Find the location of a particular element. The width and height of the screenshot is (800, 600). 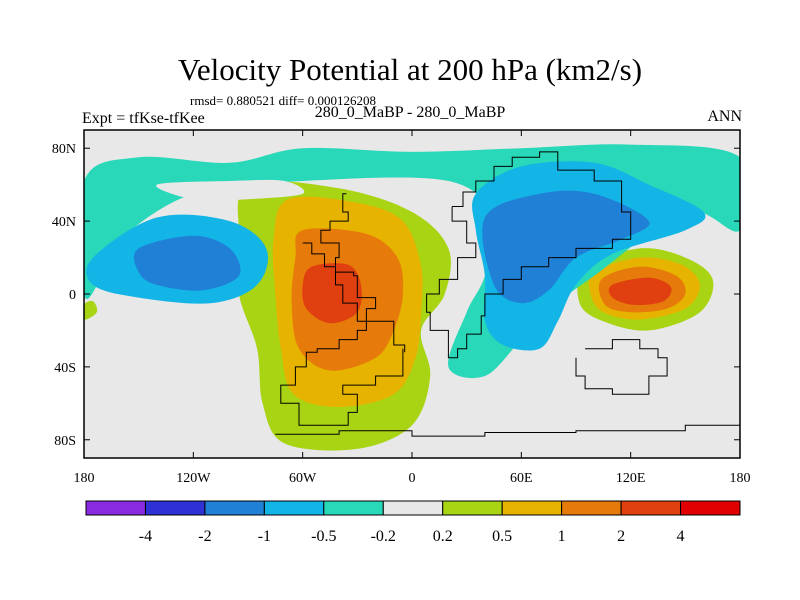

colorbar: -4 -2 -1 -0.5 -0.2 0.2 0.5 1 2 4 is located at coordinates (413, 522).